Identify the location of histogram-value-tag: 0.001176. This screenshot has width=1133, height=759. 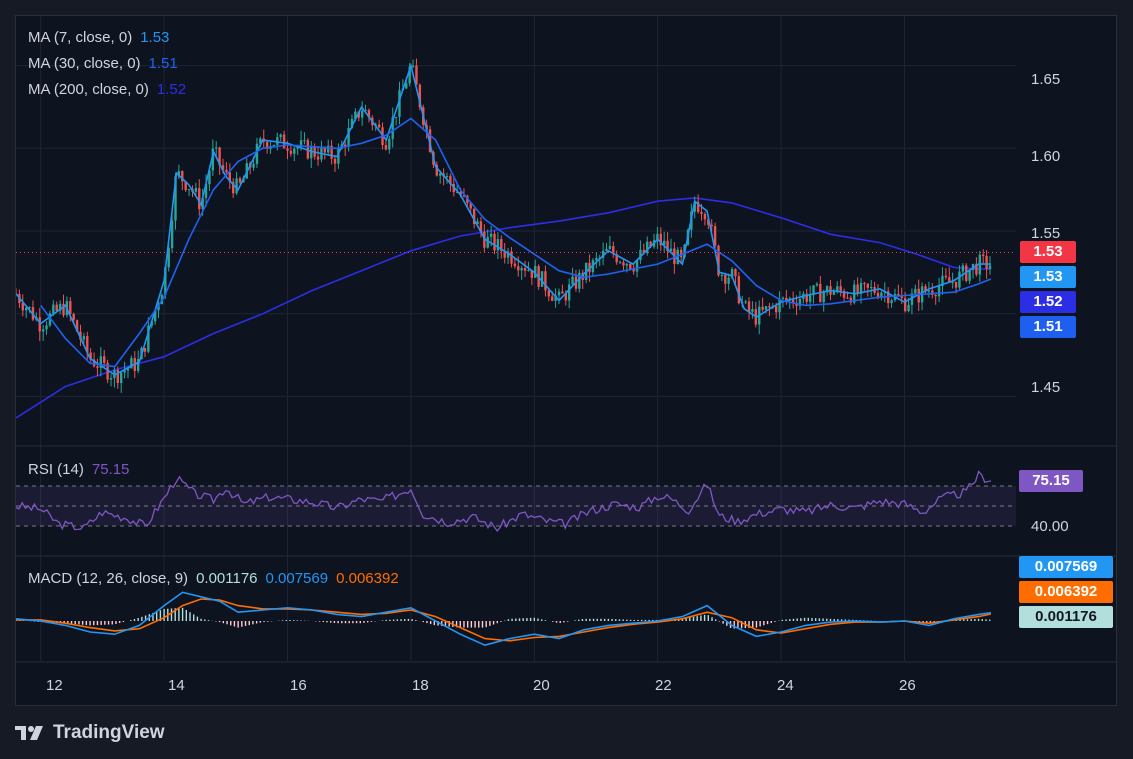
(1066, 617).